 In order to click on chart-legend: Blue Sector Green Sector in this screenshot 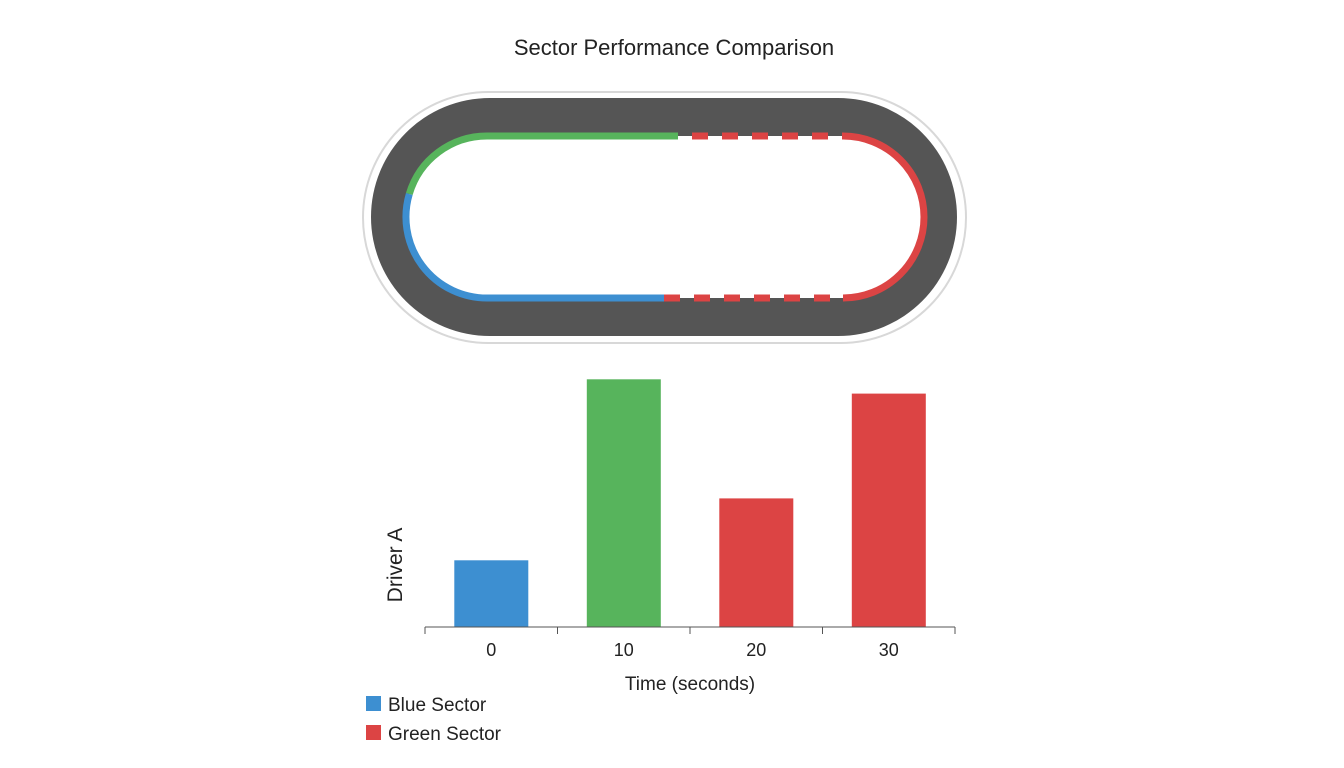, I will do `click(434, 720)`.